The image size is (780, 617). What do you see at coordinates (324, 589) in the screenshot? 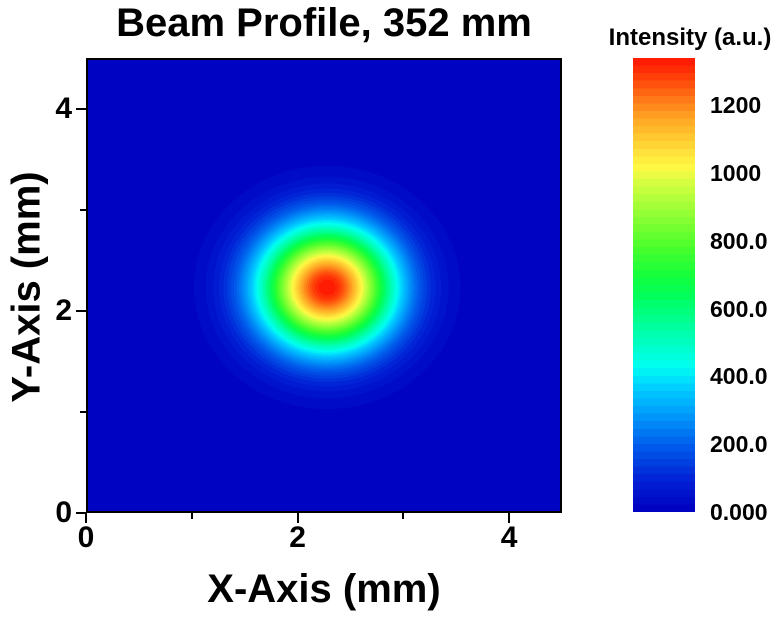
I see `x-axis-label: X-Axis (mm)` at bounding box center [324, 589].